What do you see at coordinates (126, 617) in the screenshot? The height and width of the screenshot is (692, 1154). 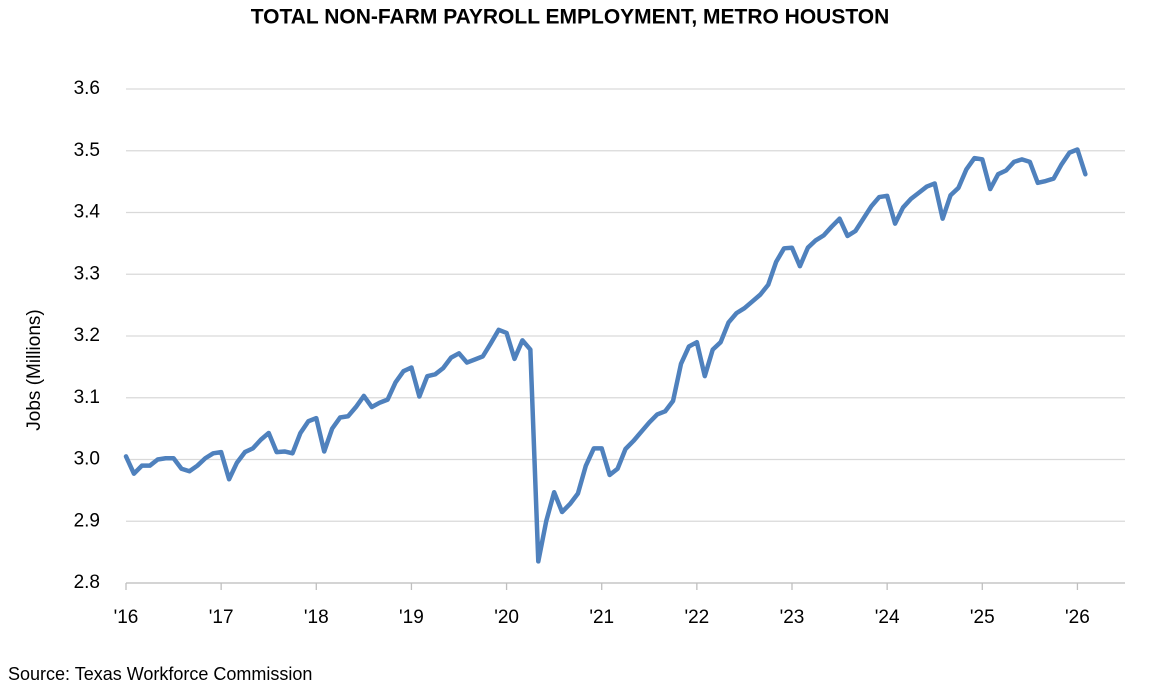 I see `x-tick-label: '16` at bounding box center [126, 617].